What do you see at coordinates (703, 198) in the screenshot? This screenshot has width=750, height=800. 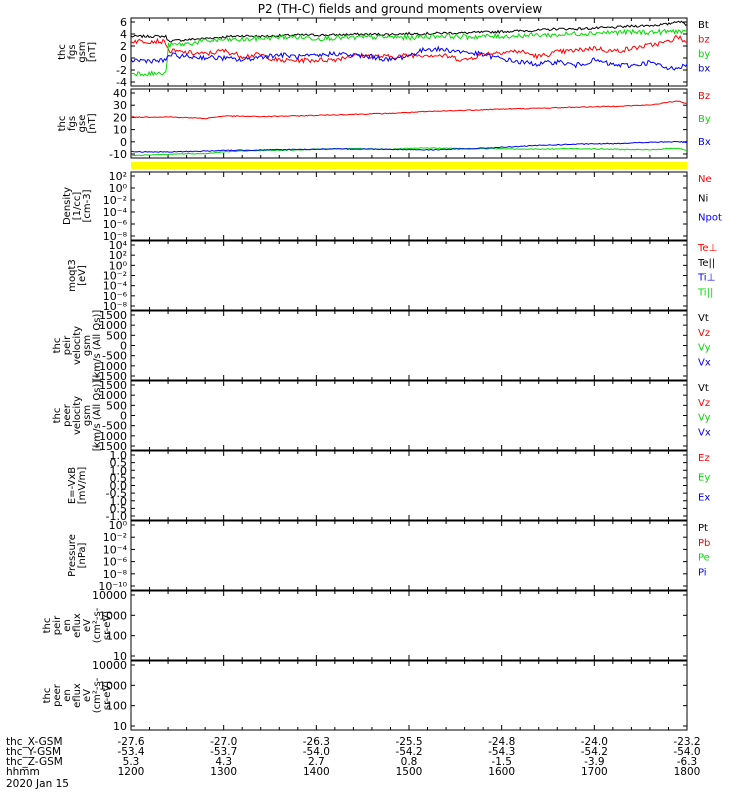 I see `legend-ni: Ni` at bounding box center [703, 198].